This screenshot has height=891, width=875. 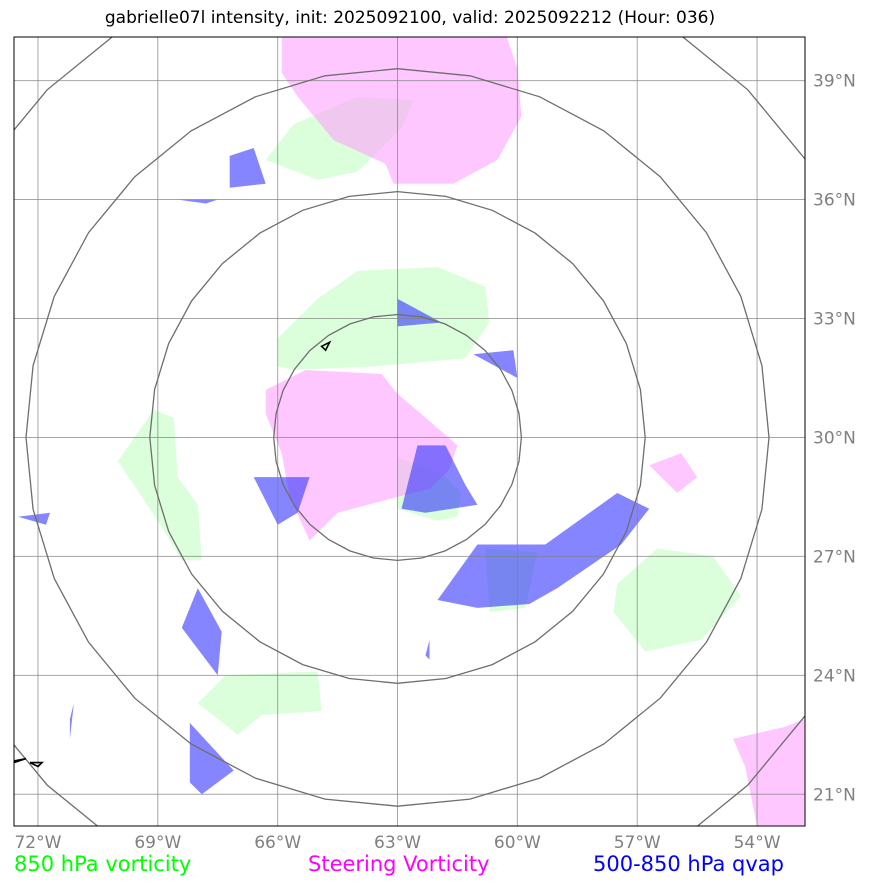 What do you see at coordinates (103, 864) in the screenshot?
I see `legend-vort850: 850 hPa vorticity` at bounding box center [103, 864].